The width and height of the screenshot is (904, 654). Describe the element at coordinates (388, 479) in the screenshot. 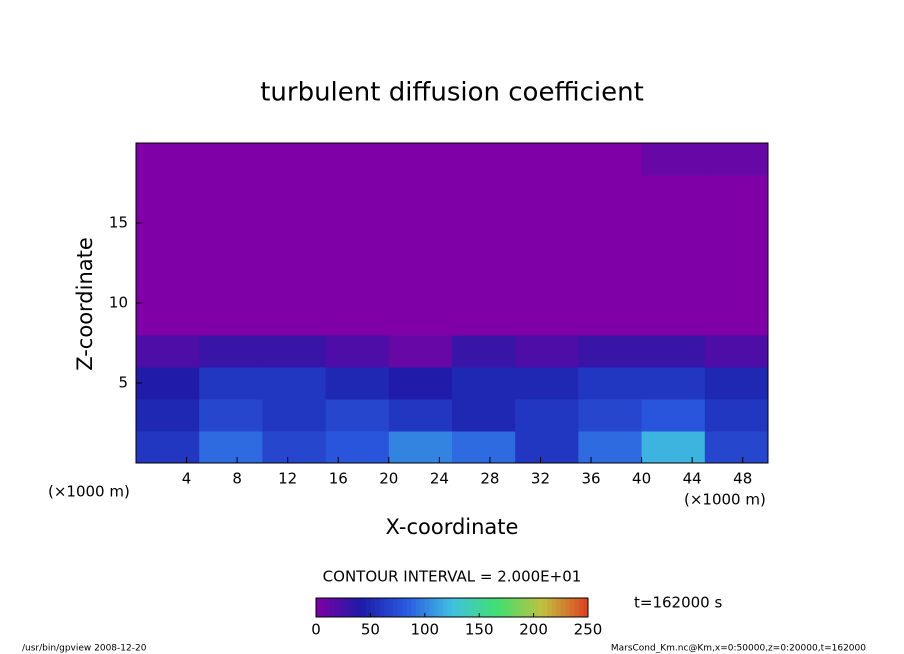

I see `x-tick-label: 20` at that location.